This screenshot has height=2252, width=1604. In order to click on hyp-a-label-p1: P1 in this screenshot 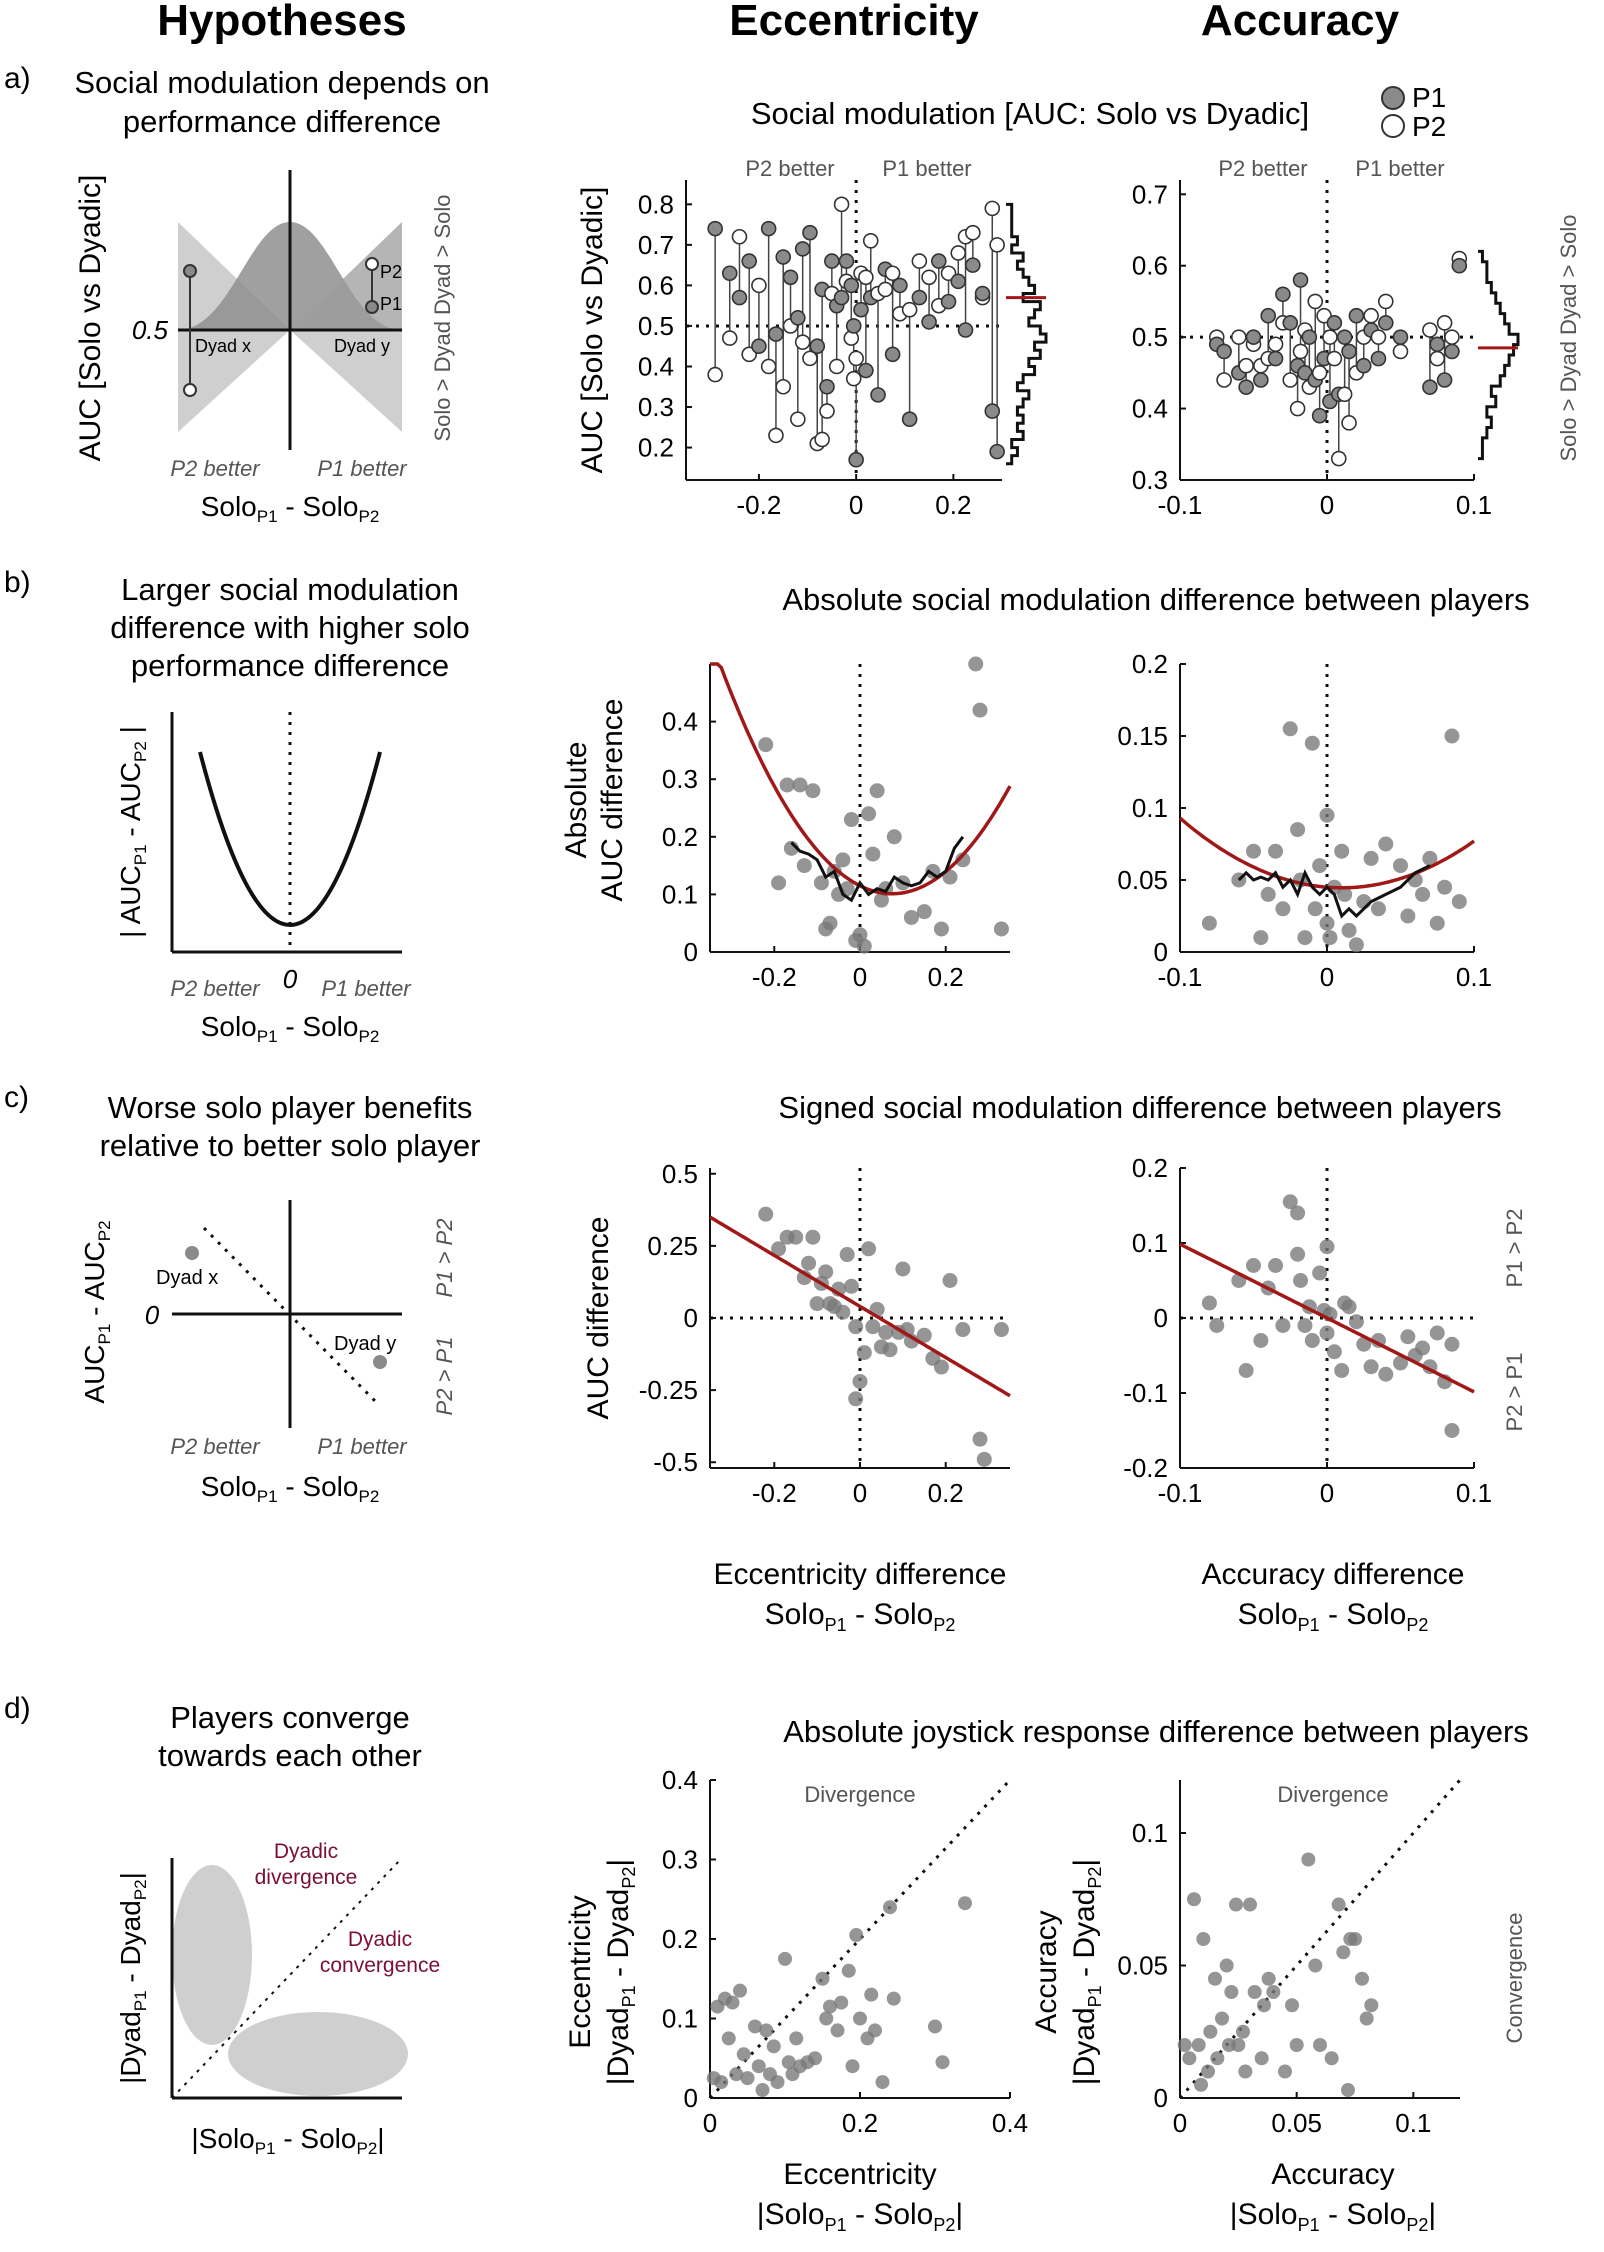, I will do `click(391, 304)`.